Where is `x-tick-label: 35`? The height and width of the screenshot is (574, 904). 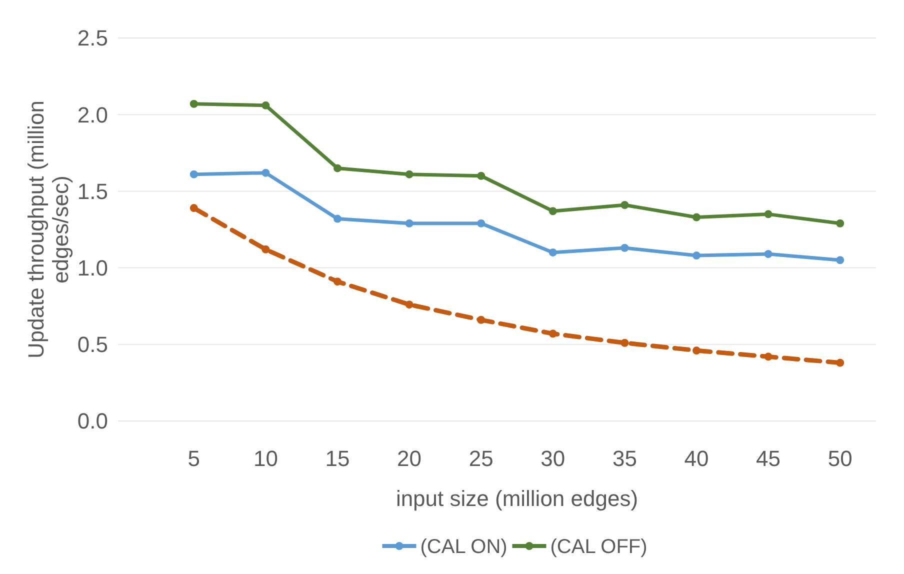 x-tick-label: 35 is located at coordinates (624, 458).